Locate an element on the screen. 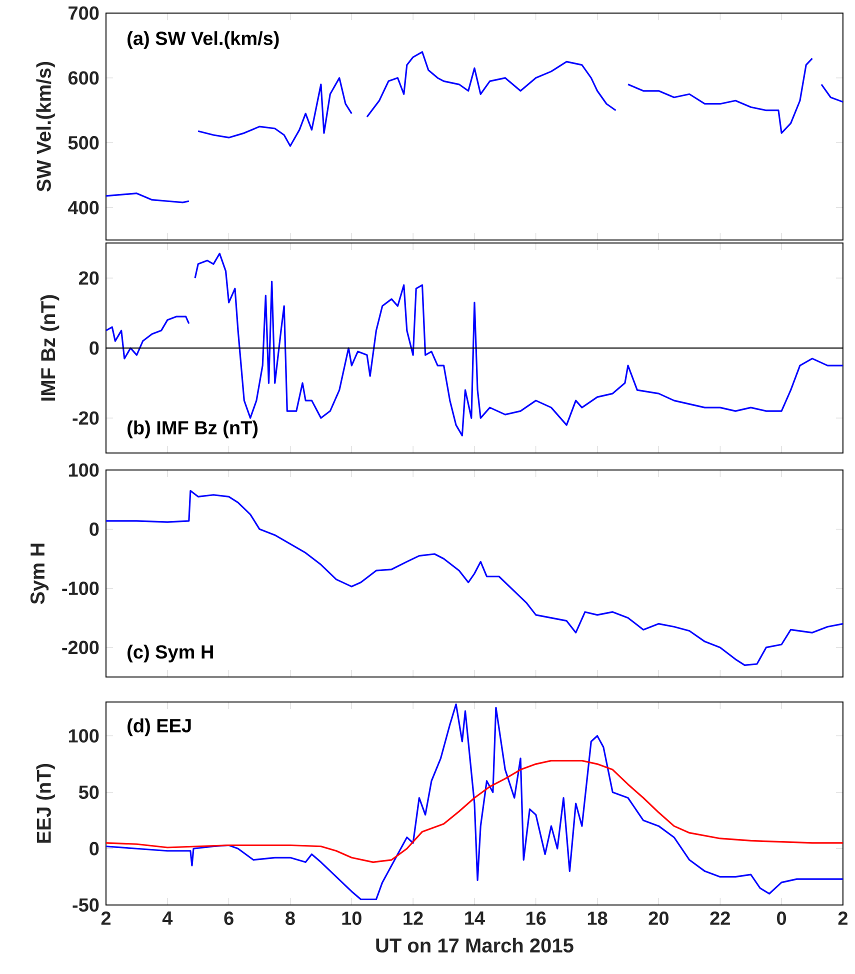 The height and width of the screenshot is (974, 855). y-tick-label: 400 is located at coordinates (83, 207).